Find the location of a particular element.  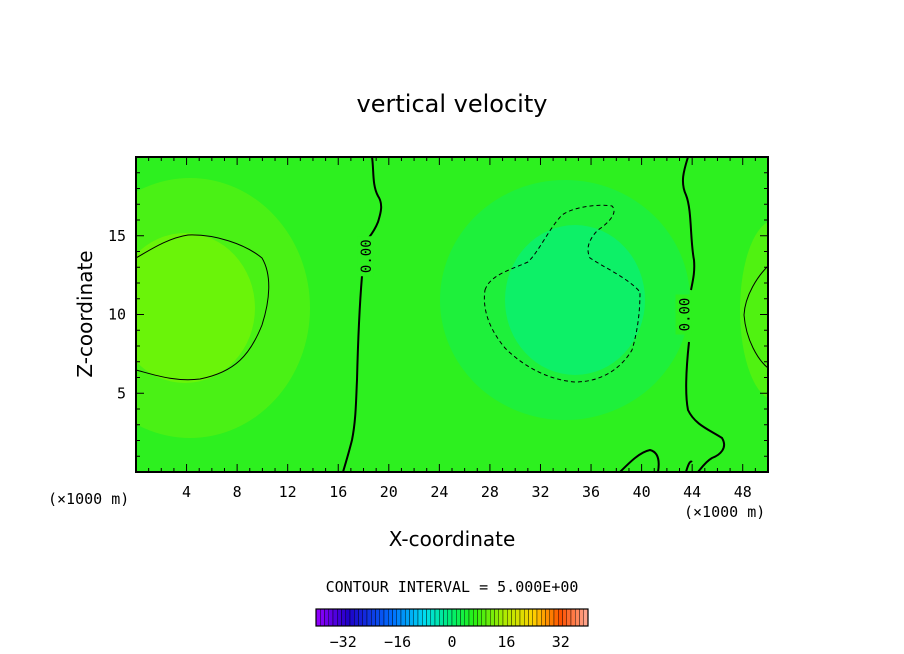

x-unit-right: (×1000 m) is located at coordinates (724, 512).